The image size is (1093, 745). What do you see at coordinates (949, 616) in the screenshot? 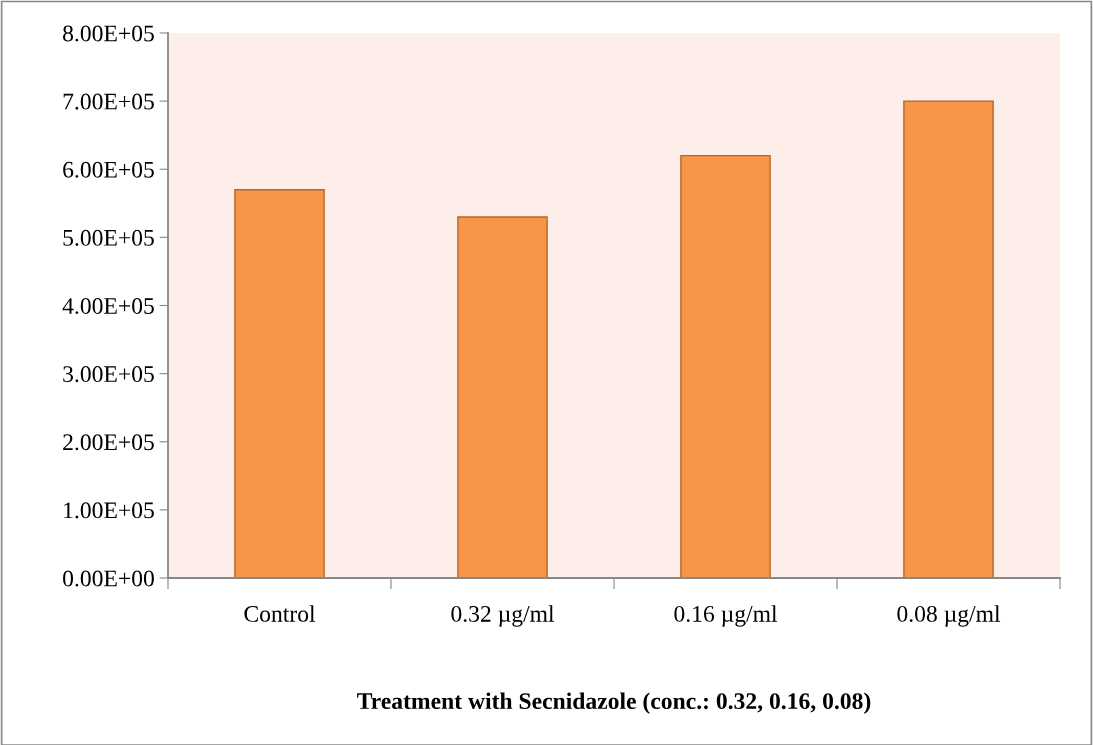
I see `x-tick-label: 0.08 µg/ml` at bounding box center [949, 616].